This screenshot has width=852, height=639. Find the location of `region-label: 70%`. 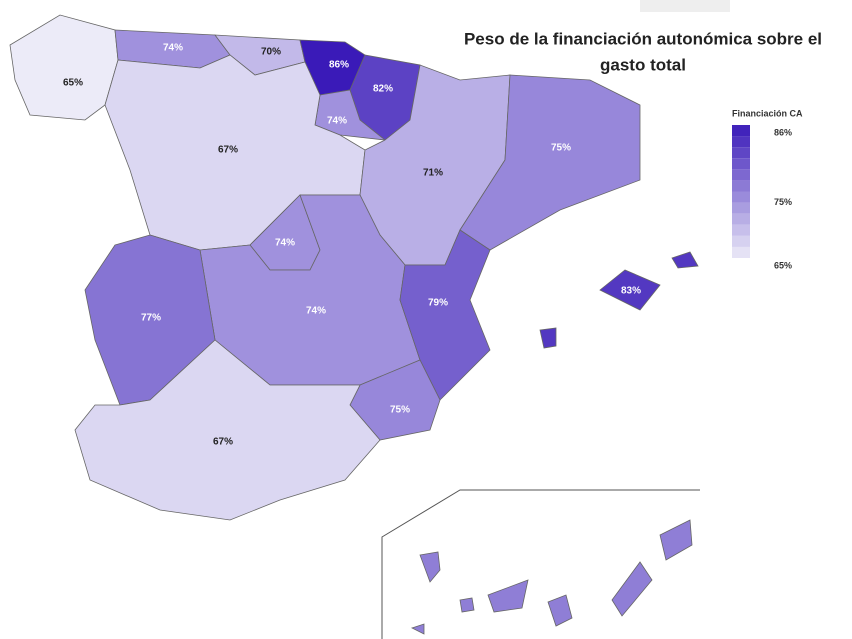

region-label: 70% is located at coordinates (271, 52).